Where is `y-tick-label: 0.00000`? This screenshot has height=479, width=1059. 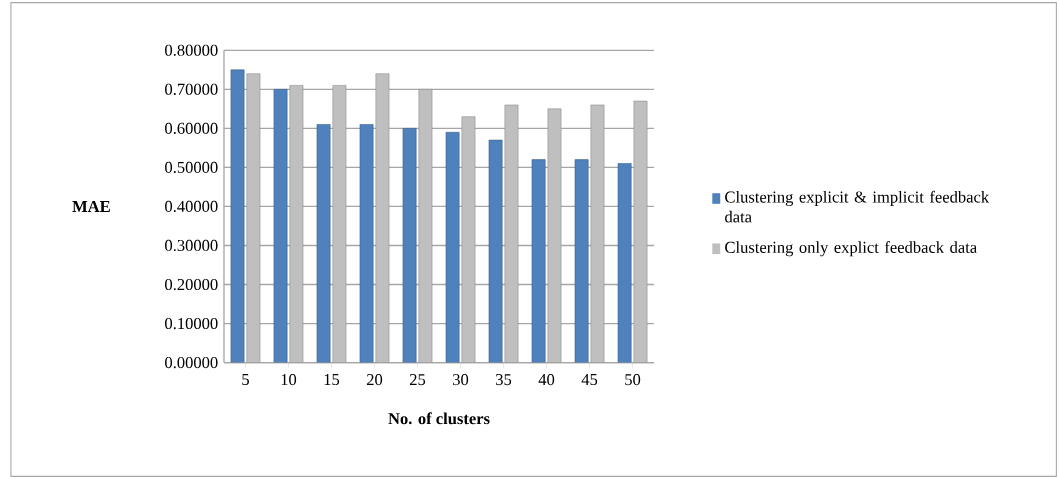
y-tick-label: 0.00000 is located at coordinates (191, 362).